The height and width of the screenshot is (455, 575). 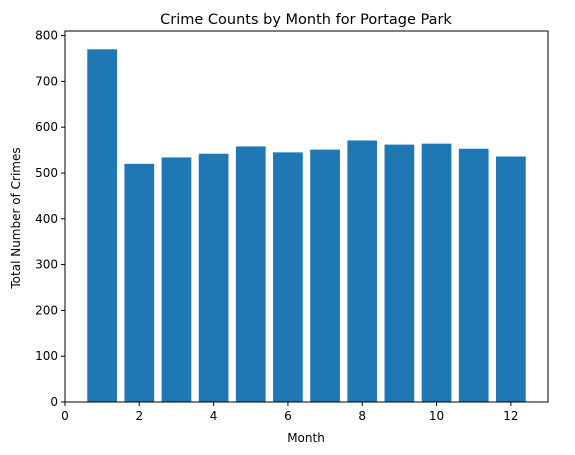 I want to click on x-tick-label: 2, so click(x=139, y=416).